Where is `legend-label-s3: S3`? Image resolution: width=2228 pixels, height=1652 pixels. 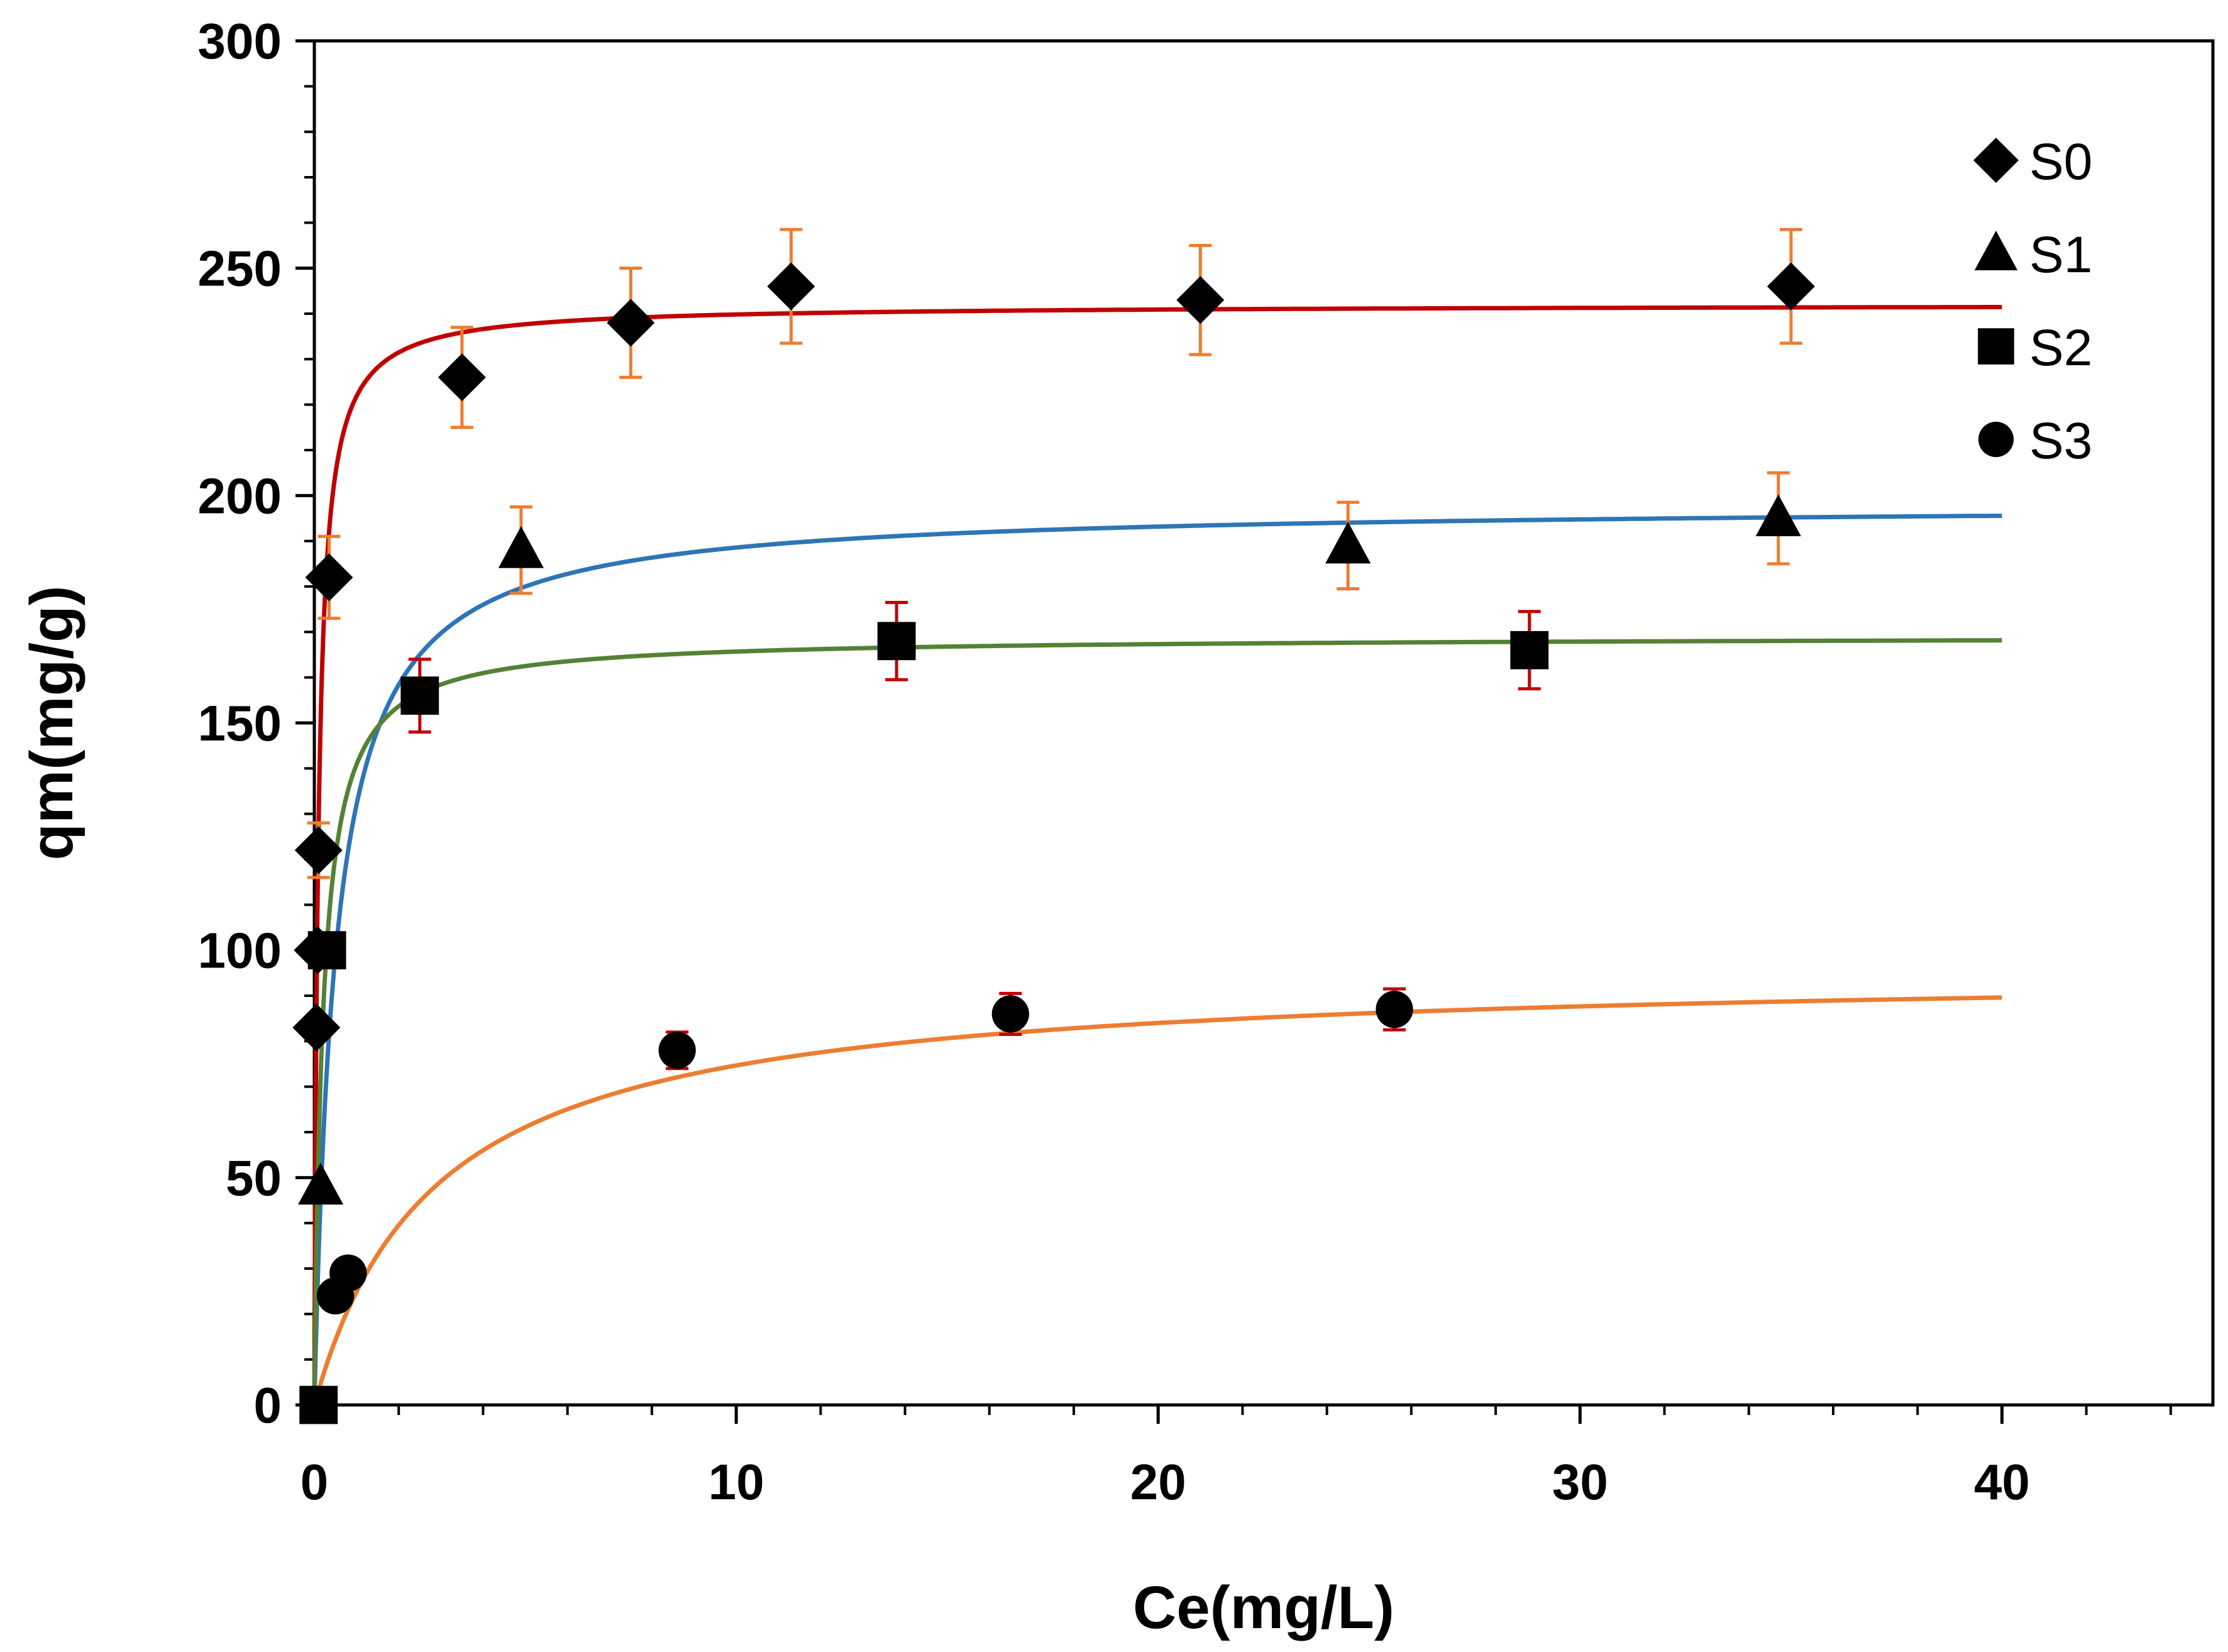
legend-label-s3: S3 is located at coordinates (2060, 441).